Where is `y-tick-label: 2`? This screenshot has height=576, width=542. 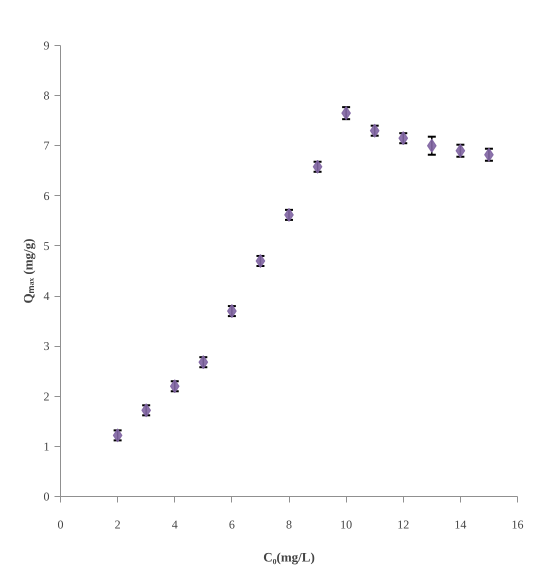
y-tick-label: 2 is located at coordinates (47, 396).